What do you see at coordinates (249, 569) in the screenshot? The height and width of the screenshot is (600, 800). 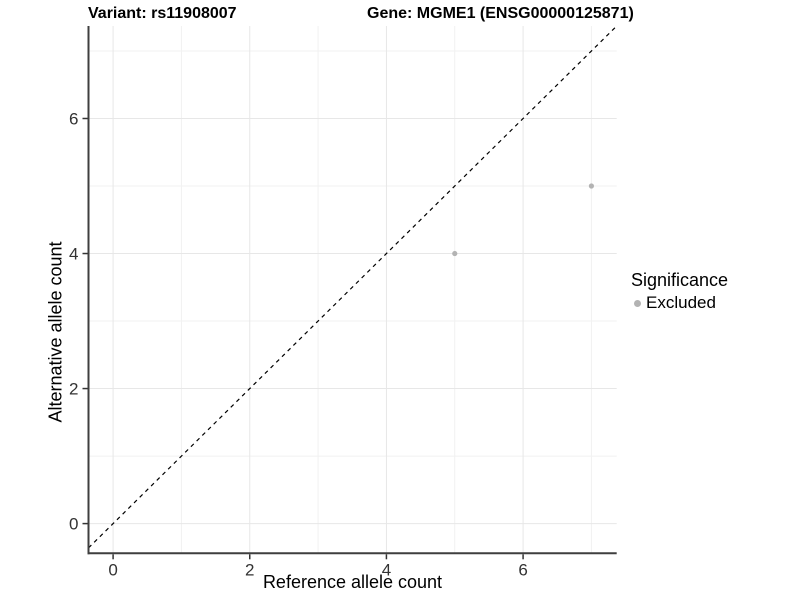 I see `x-tick-label: 2` at bounding box center [249, 569].